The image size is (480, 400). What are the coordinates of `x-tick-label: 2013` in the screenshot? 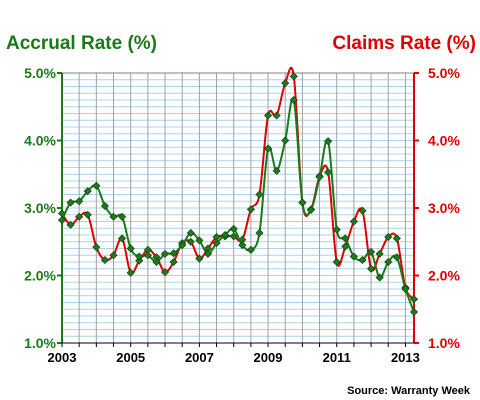 It's located at (405, 357).